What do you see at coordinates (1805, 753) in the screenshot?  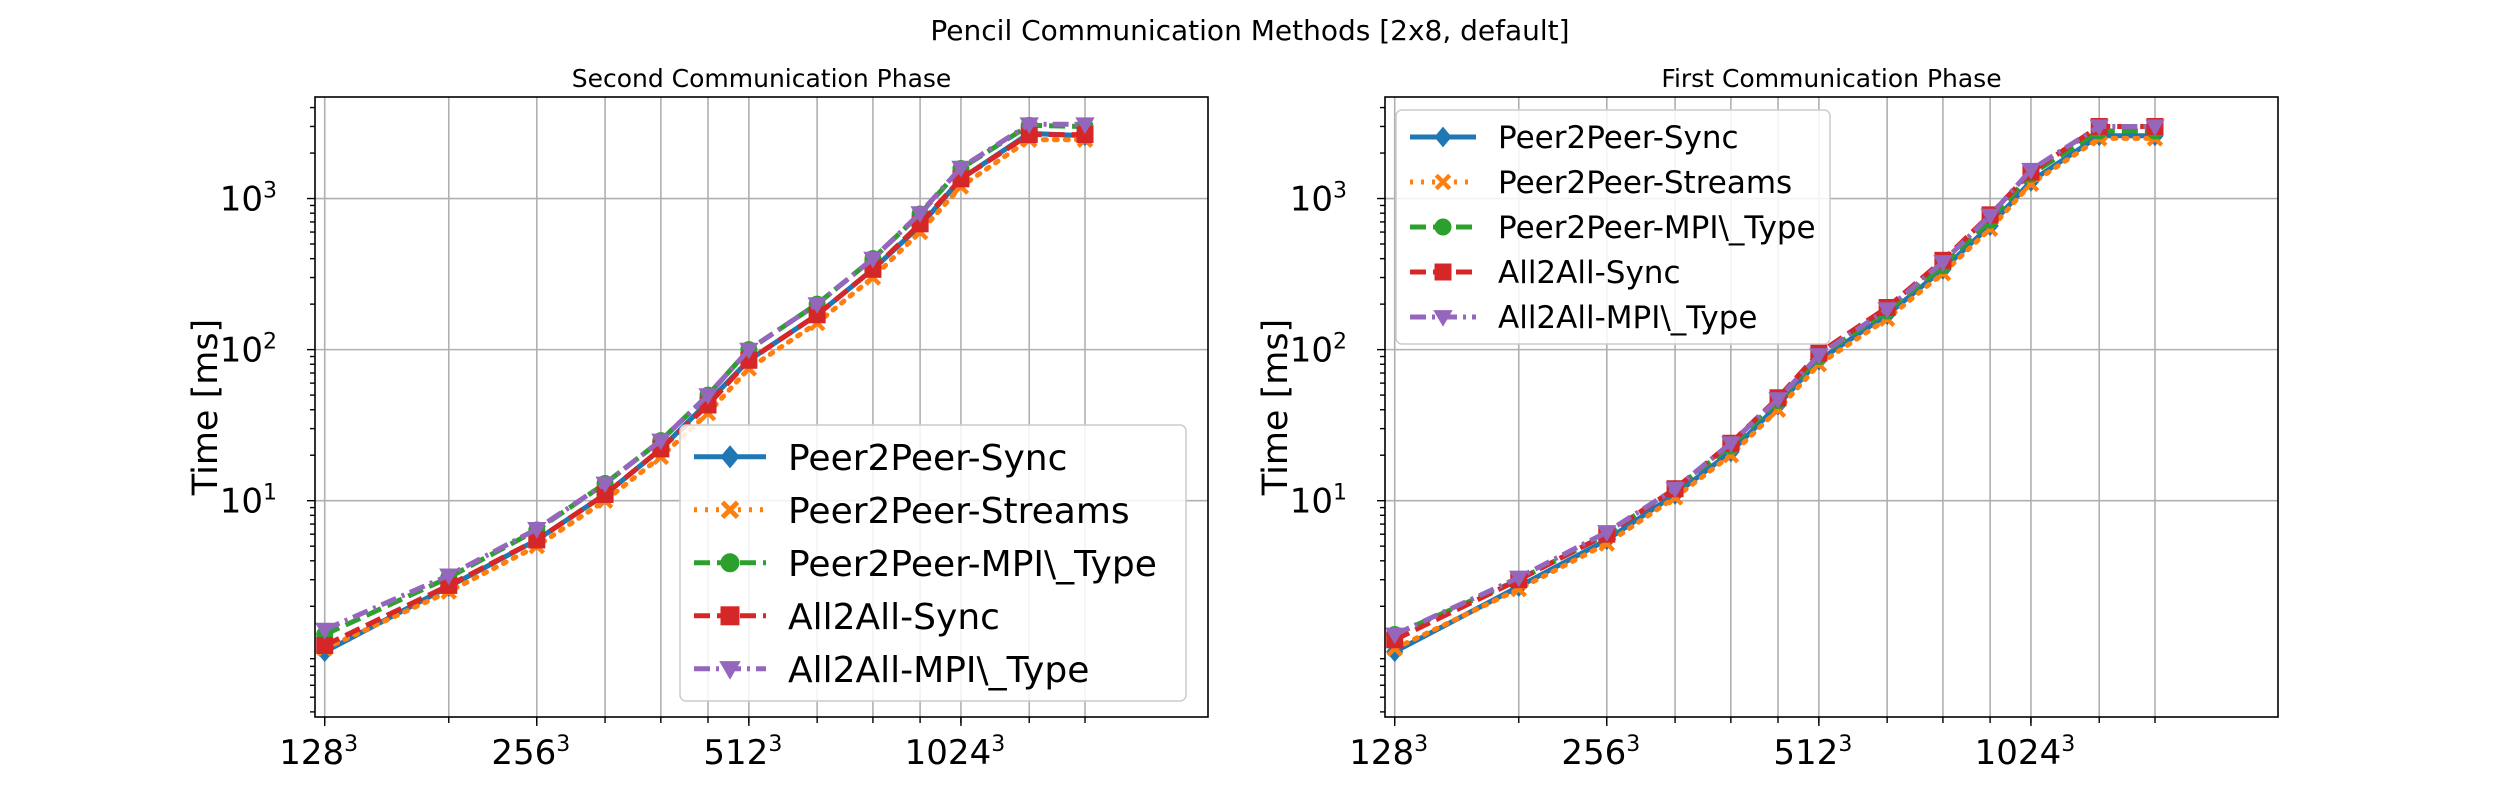 I see `x-tick-base: 512` at bounding box center [1805, 753].